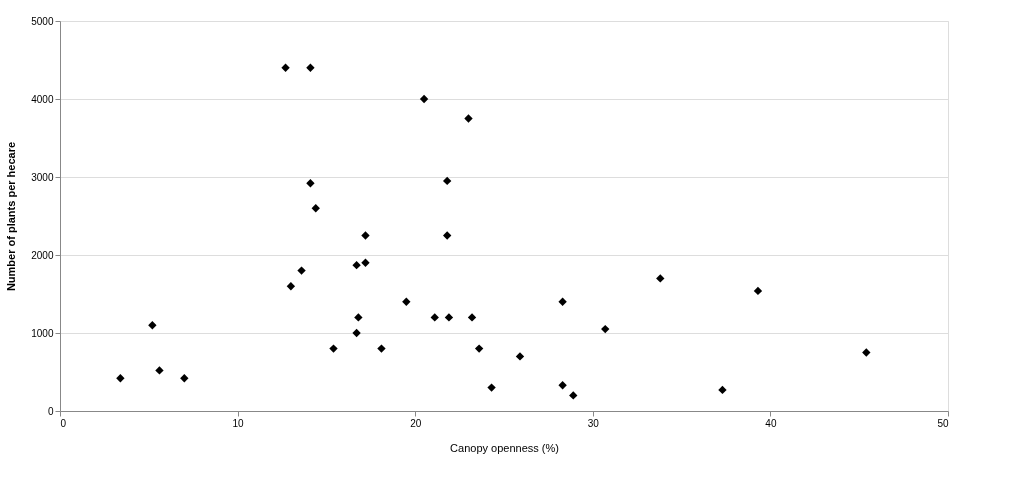 The width and height of the screenshot is (1022, 494). What do you see at coordinates (42, 255) in the screenshot?
I see `y-tick-label: 2000` at bounding box center [42, 255].